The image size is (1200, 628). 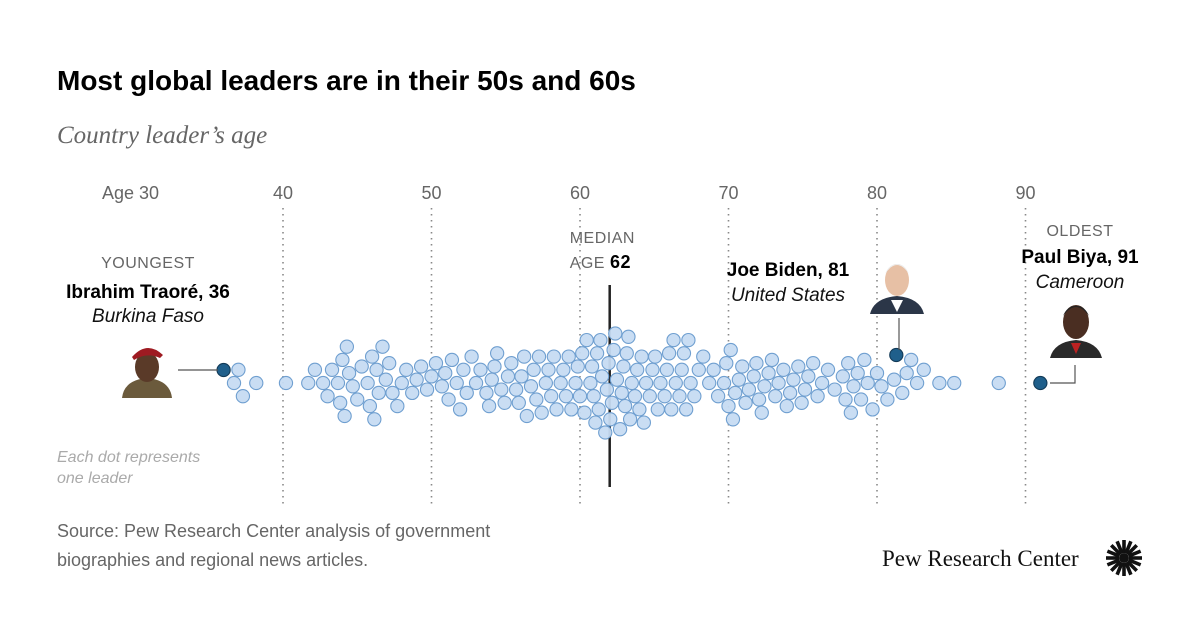 What do you see at coordinates (1080, 303) in the screenshot?
I see `annotation-oldest: OLDEST Paul Biya, 91 Cameroon` at bounding box center [1080, 303].